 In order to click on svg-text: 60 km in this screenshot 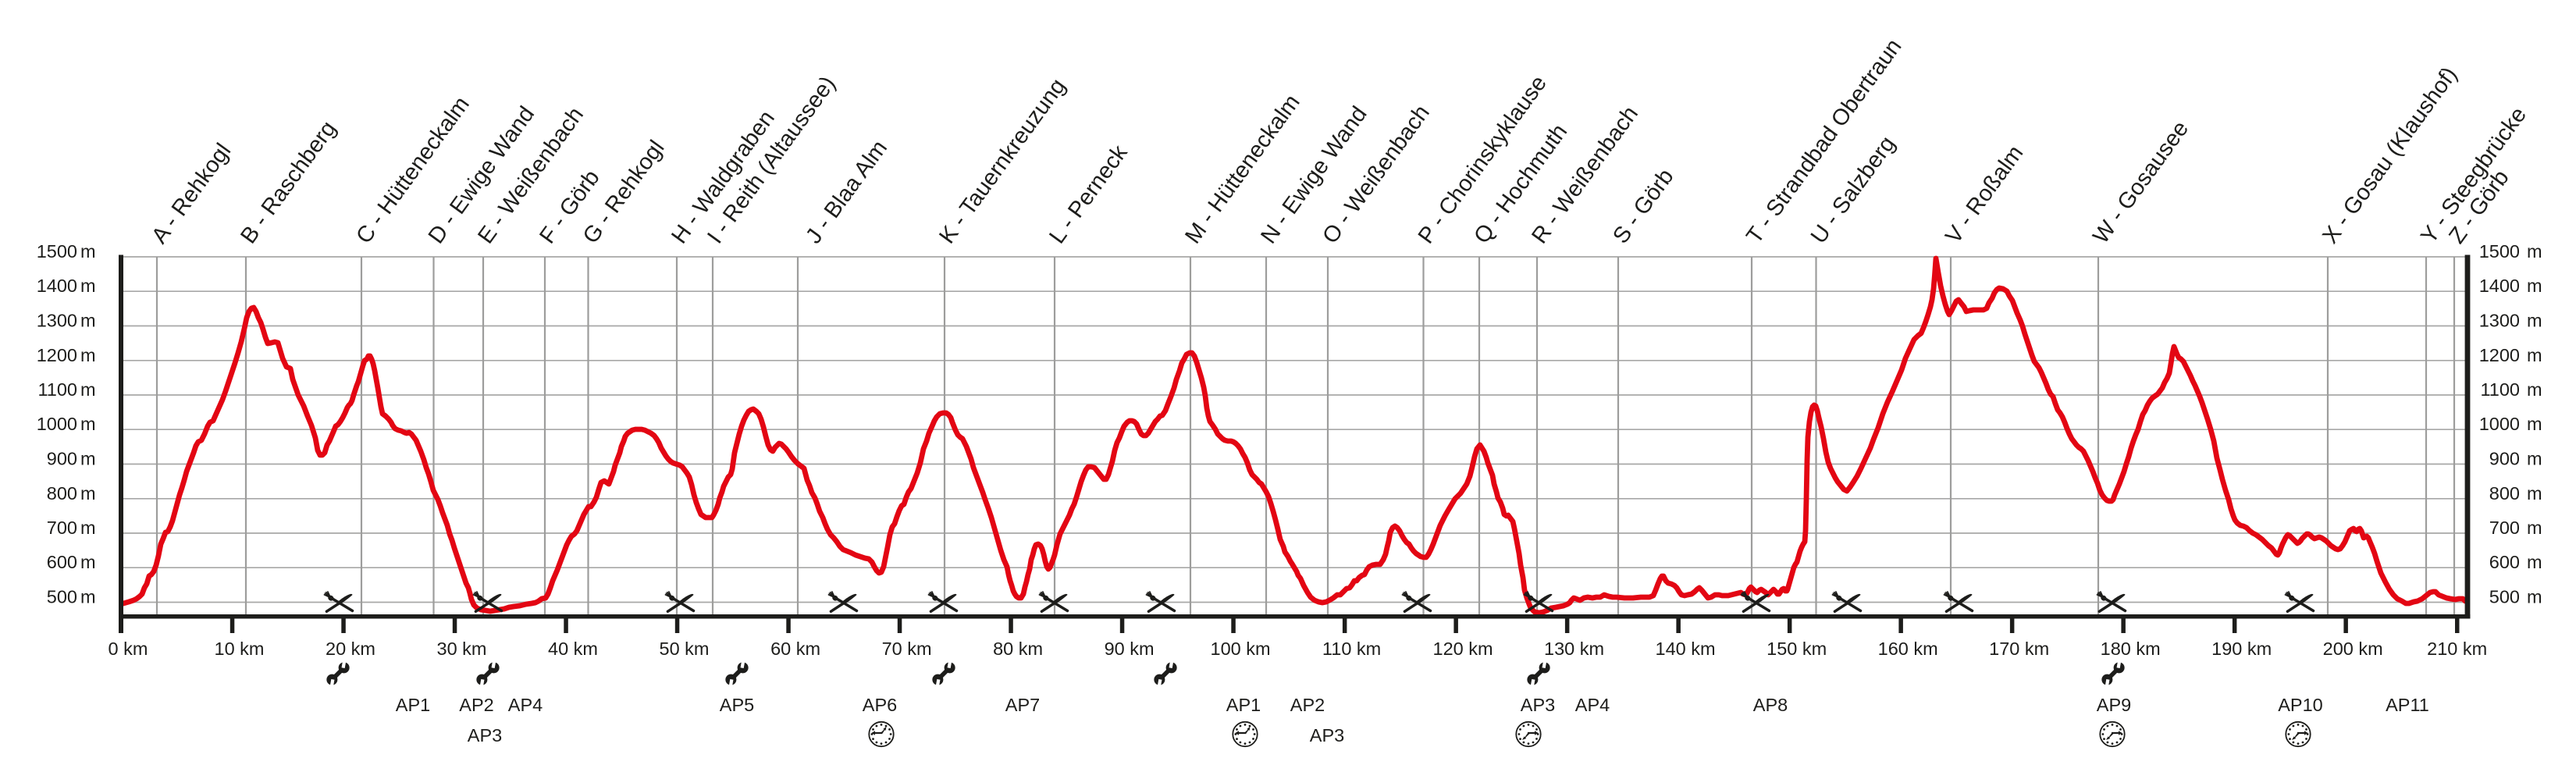, I will do `click(795, 649)`.